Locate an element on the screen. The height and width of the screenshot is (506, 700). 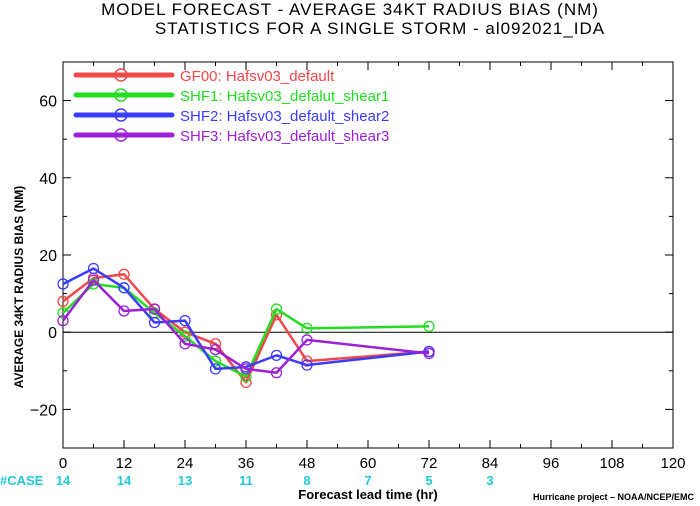
x-tick-label: 72 is located at coordinates (429, 463).